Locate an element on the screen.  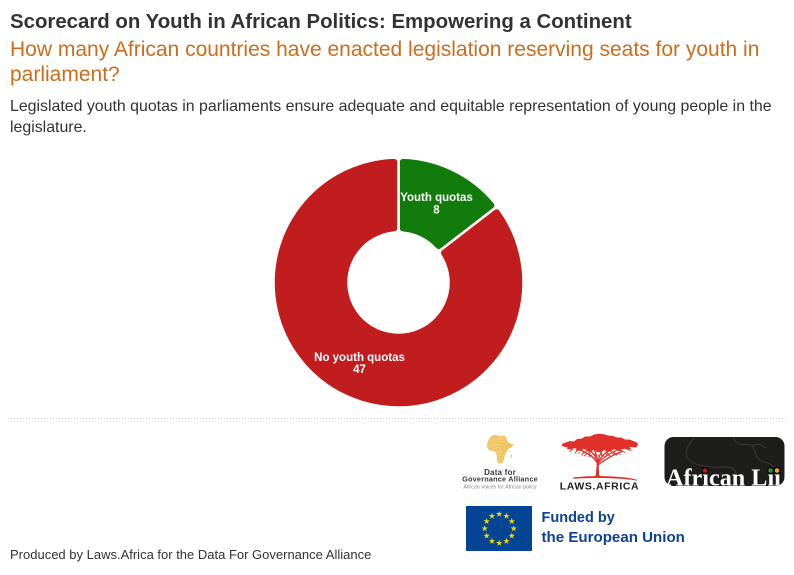
svg-text: Governance Alliance is located at coordinates (500, 479).